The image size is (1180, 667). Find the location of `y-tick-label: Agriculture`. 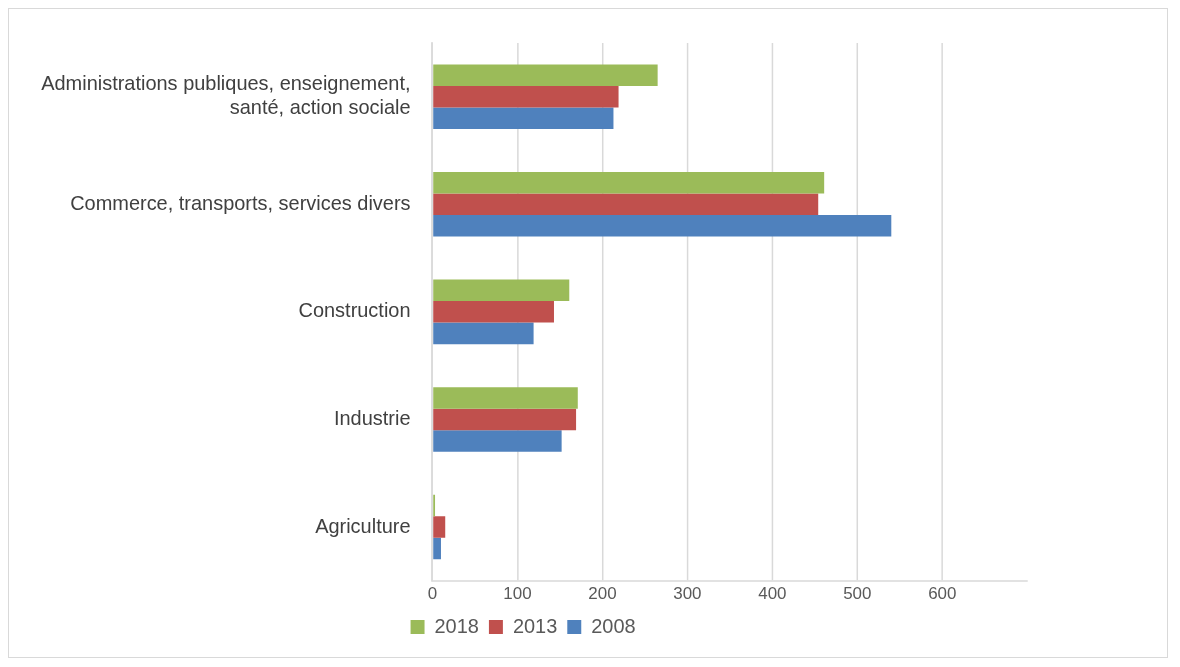

y-tick-label: Agriculture is located at coordinates (363, 525).